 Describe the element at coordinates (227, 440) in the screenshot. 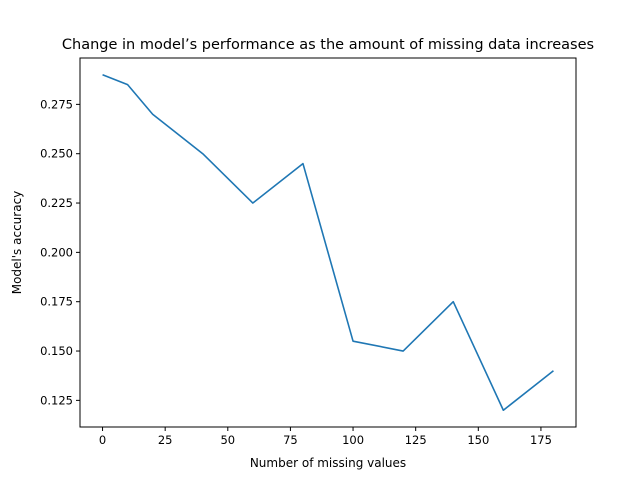

I see `x-tick-label: 50` at that location.